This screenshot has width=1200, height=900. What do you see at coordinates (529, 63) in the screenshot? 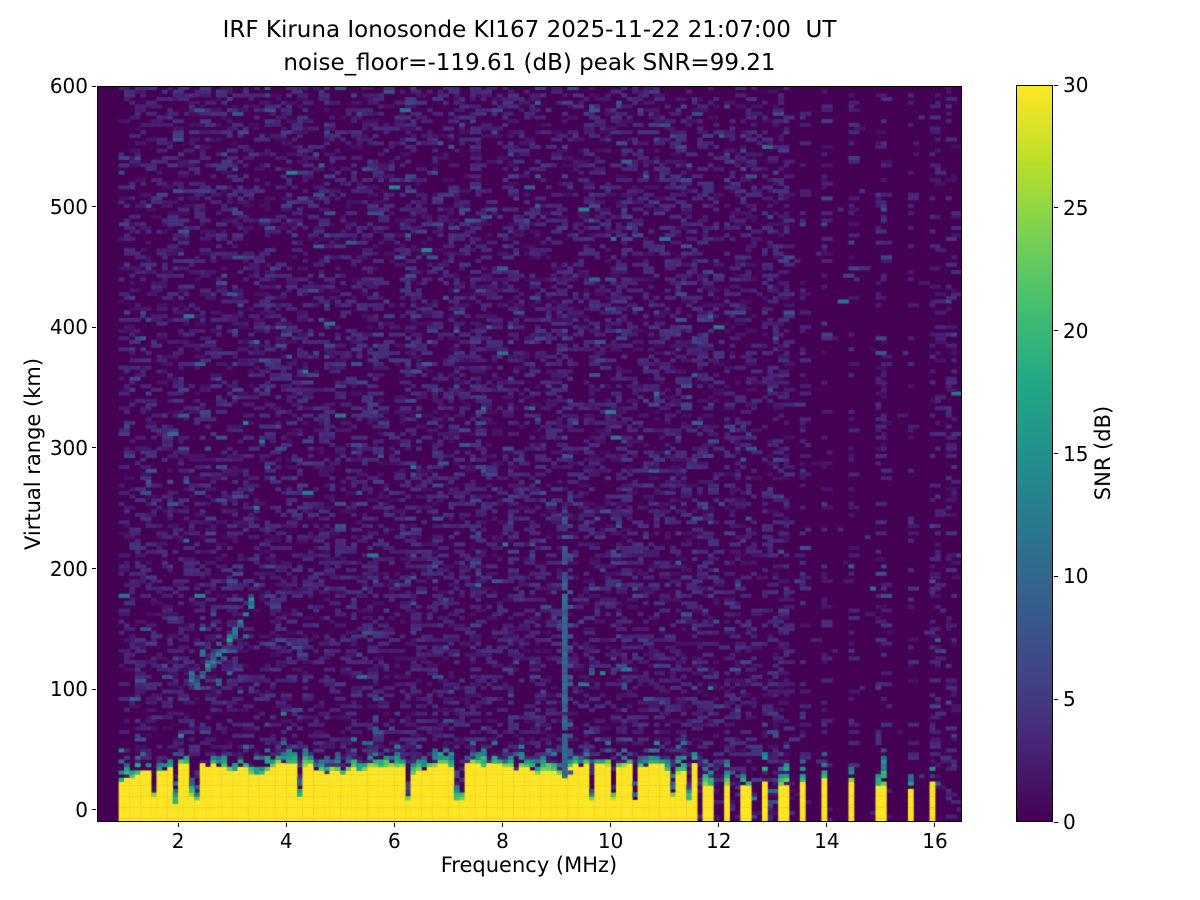
I see `plot-subtitle: noise_floor=-119.61 (dB) peak SNR=99.21` at bounding box center [529, 63].